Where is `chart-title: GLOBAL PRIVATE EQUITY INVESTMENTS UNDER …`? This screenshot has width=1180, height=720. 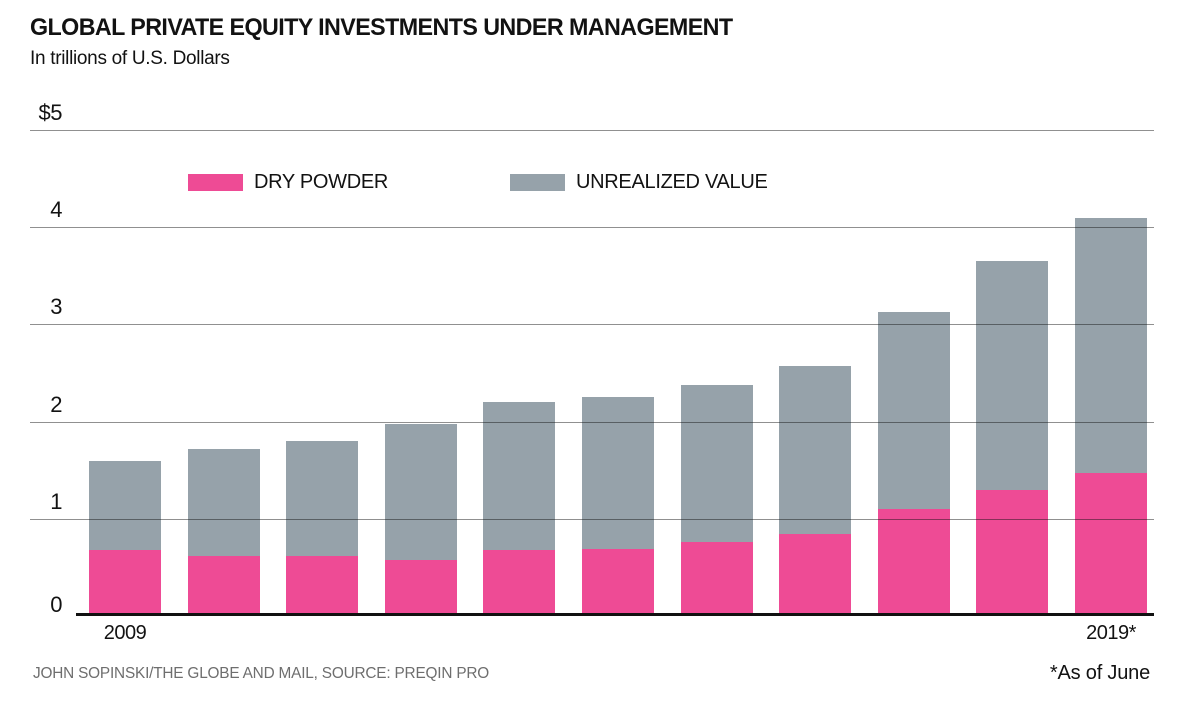
chart-title: GLOBAL PRIVATE EQUITY INVESTMENTS UNDER … is located at coordinates (381, 27).